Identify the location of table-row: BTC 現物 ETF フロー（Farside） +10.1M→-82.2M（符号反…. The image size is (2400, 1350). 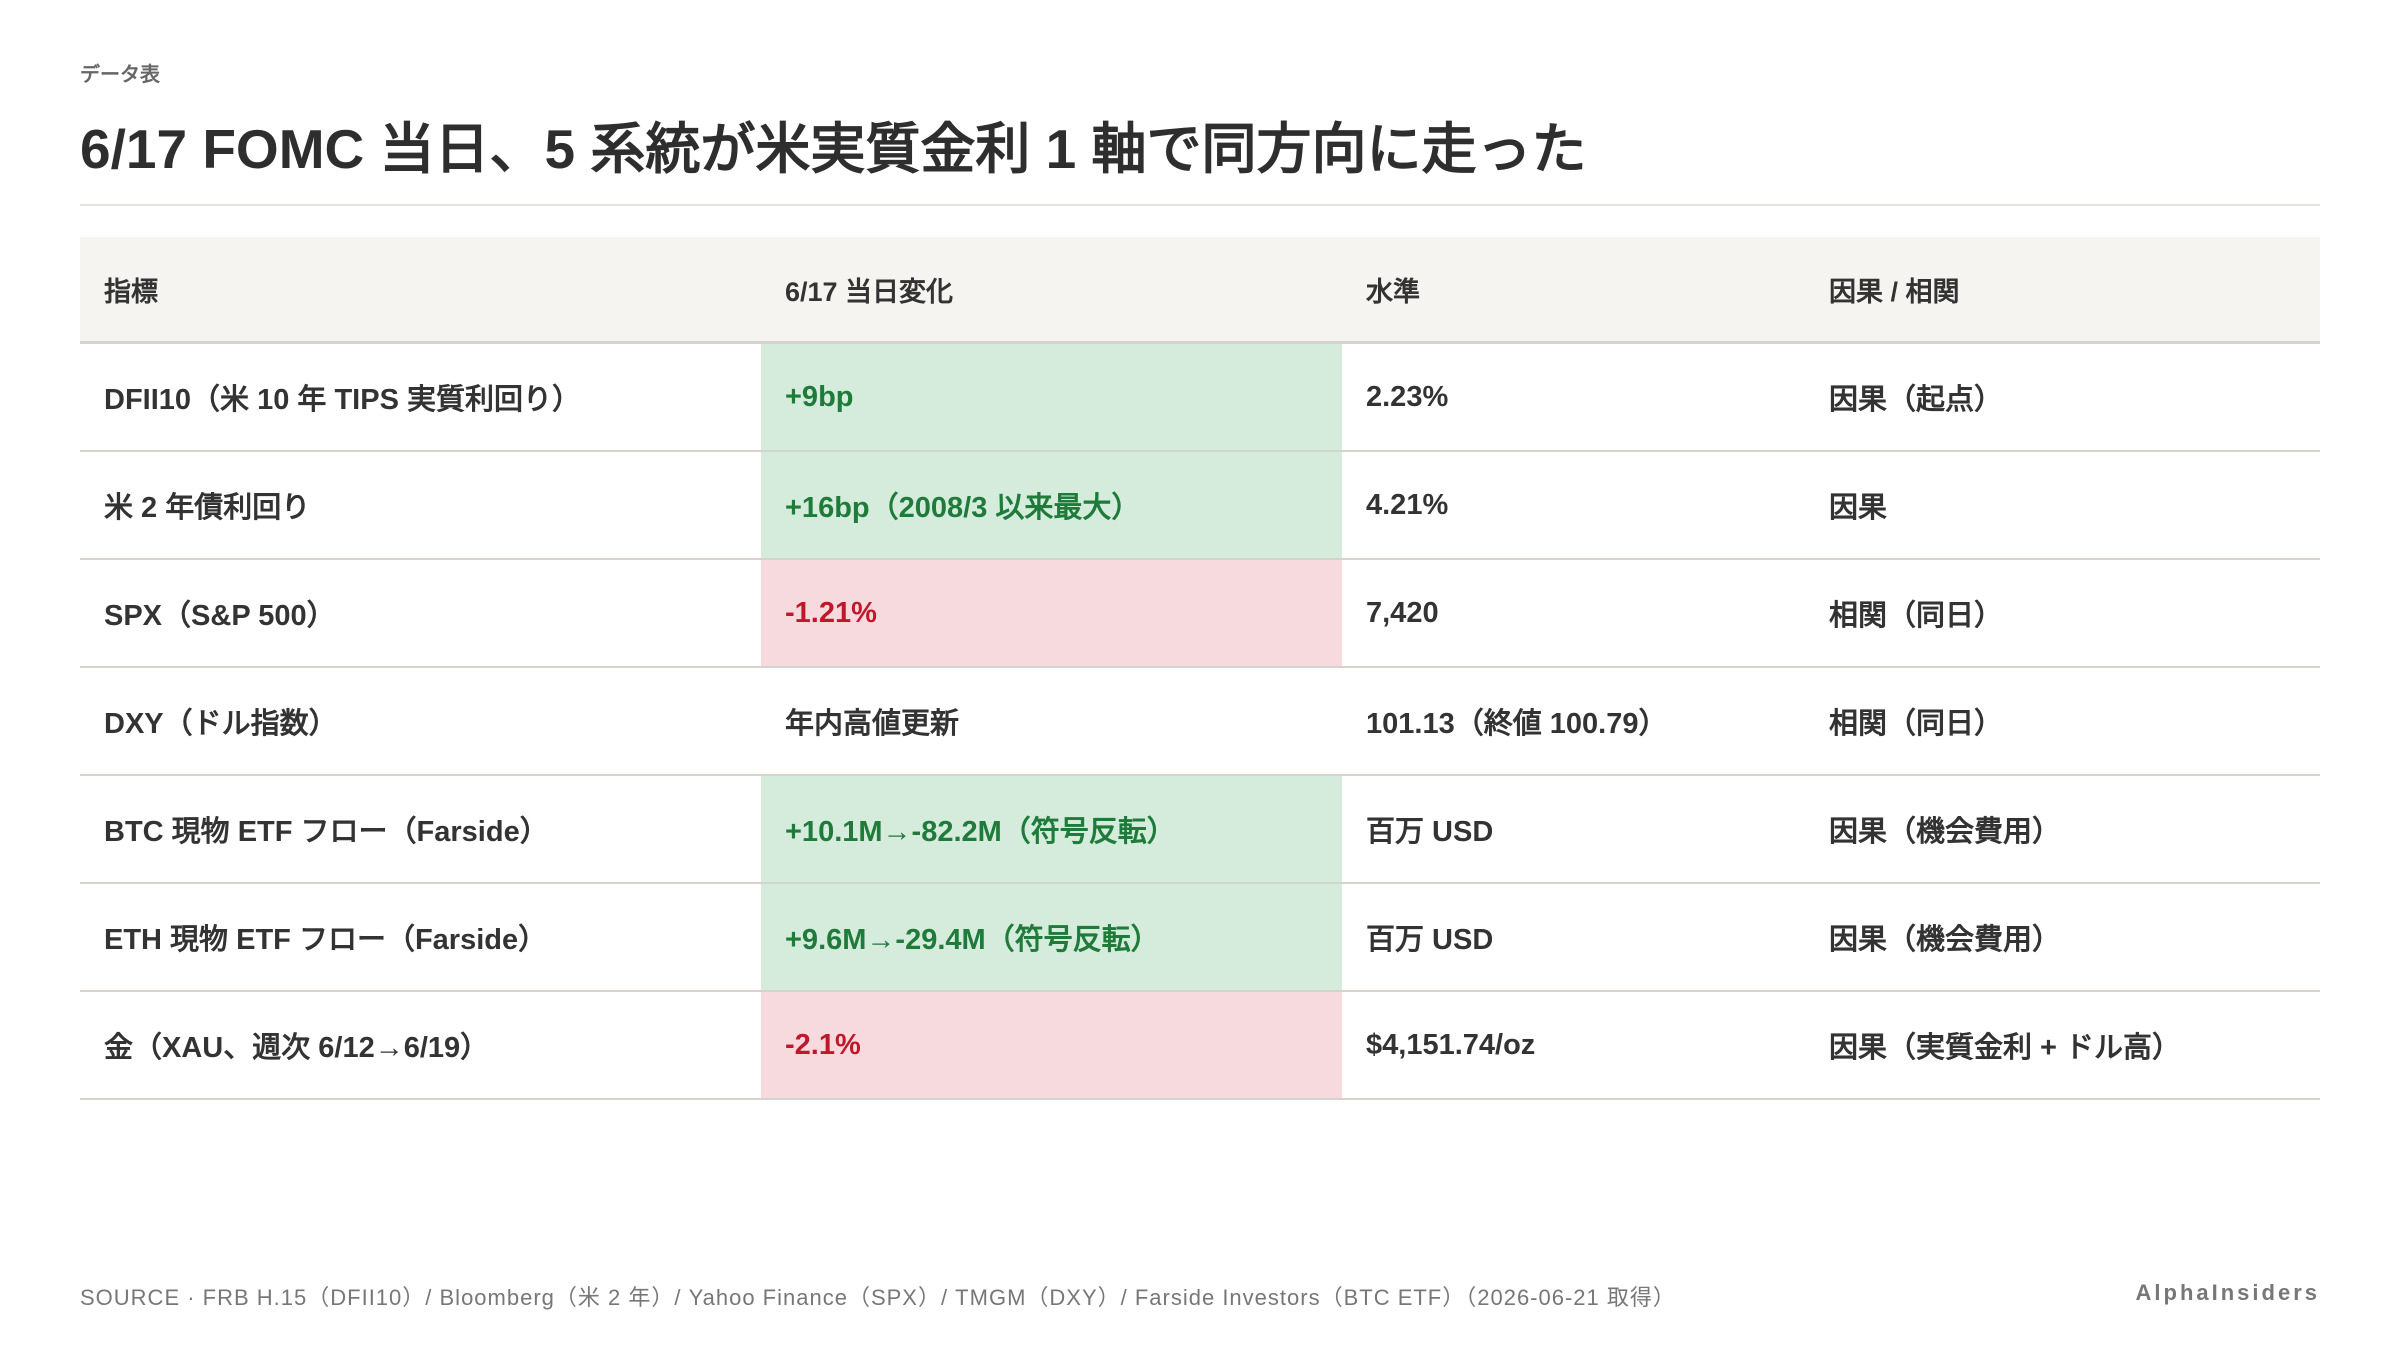
(1200, 830).